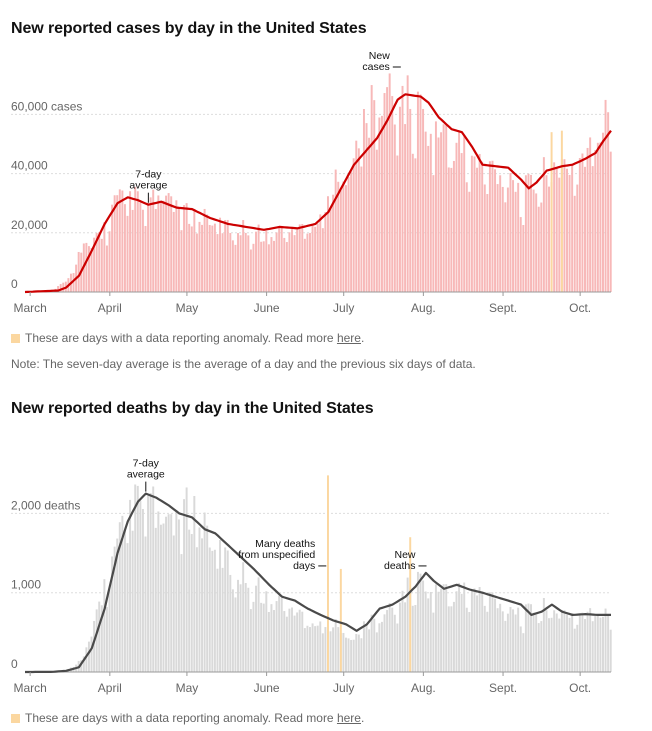  What do you see at coordinates (348, 718) in the screenshot?
I see `deaths-read-more-link: here` at bounding box center [348, 718].